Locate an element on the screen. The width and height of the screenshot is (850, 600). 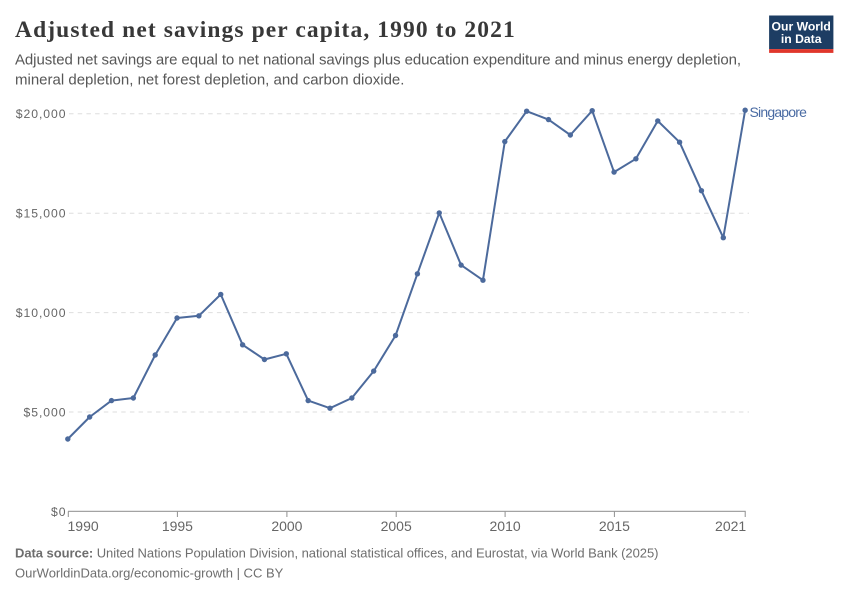
svg-text: $15,000 is located at coordinates (41, 214).